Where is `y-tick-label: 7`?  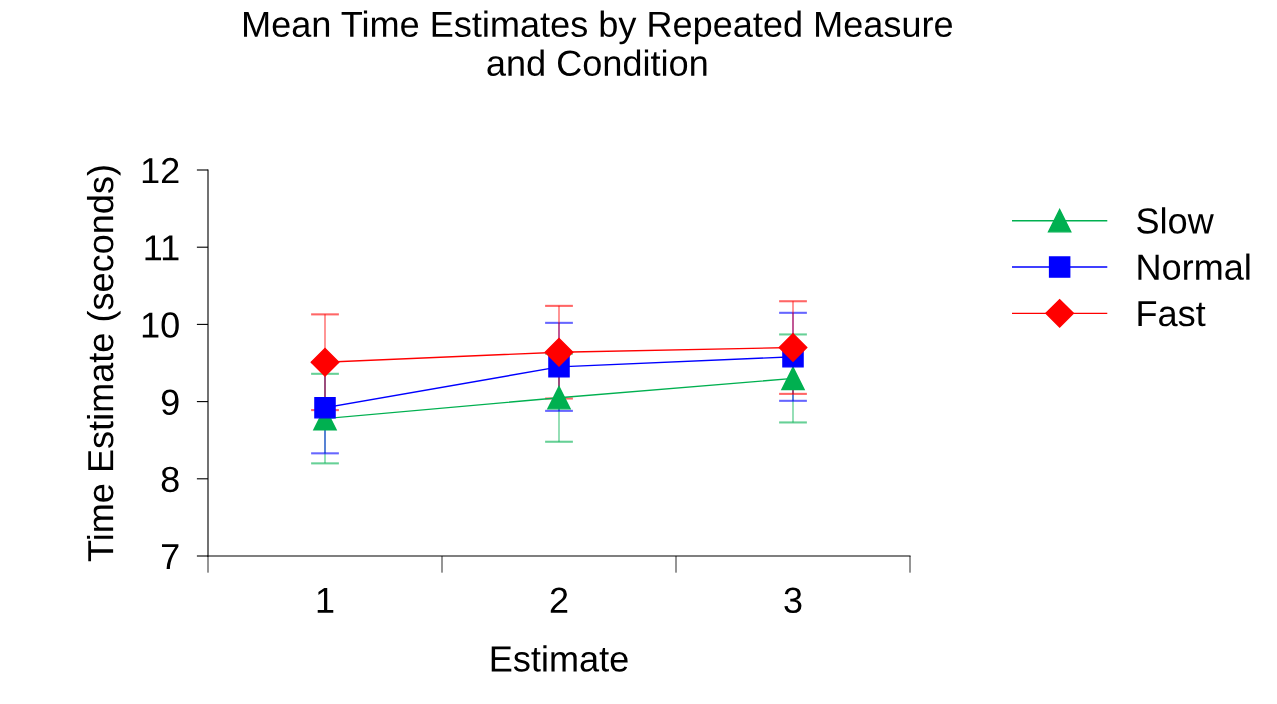
y-tick-label: 7 is located at coordinates (170, 557).